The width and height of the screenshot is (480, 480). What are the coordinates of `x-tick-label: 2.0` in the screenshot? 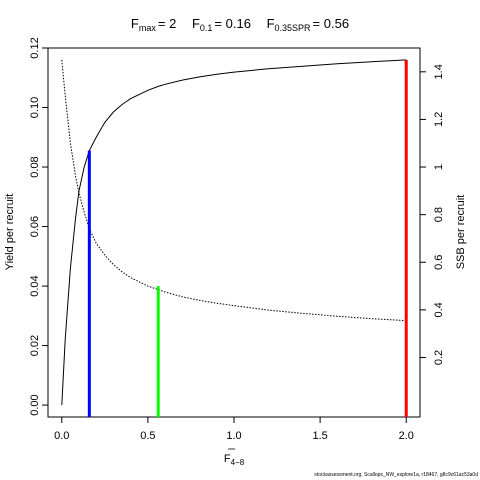 It's located at (406, 436).